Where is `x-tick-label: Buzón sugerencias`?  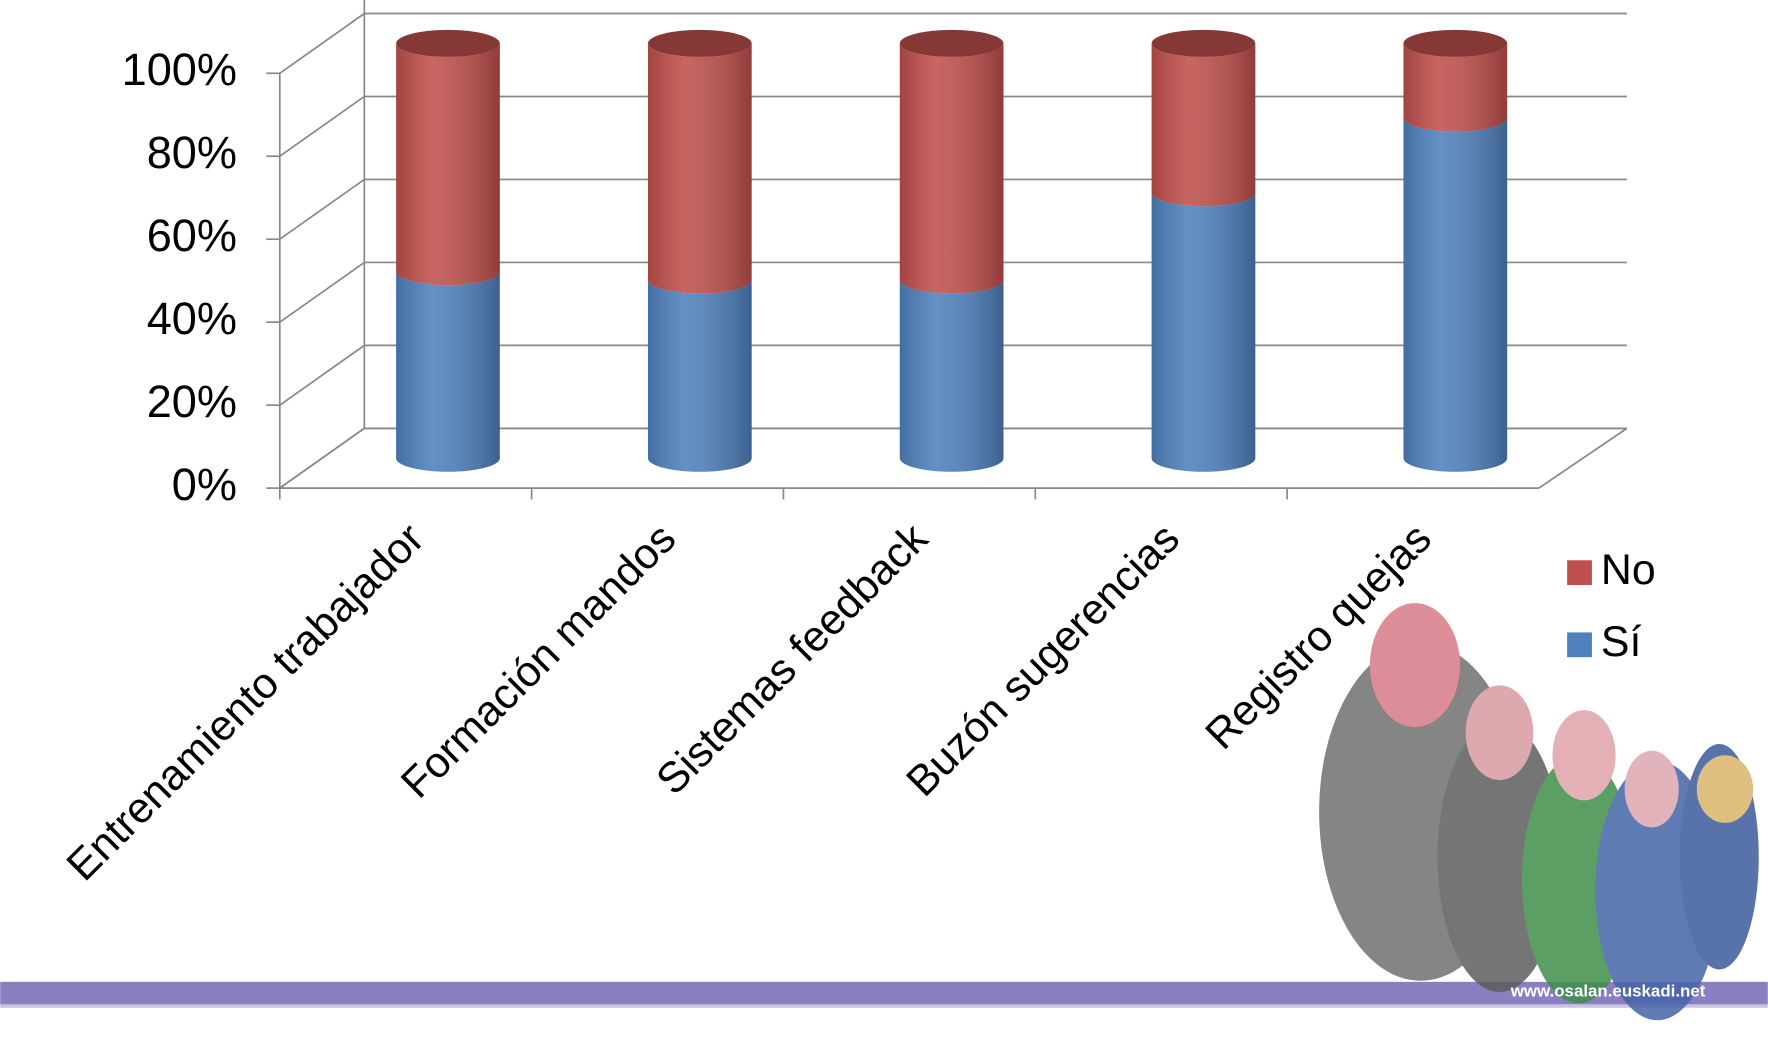
x-tick-label: Buzón sugerencias is located at coordinates (1043, 660).